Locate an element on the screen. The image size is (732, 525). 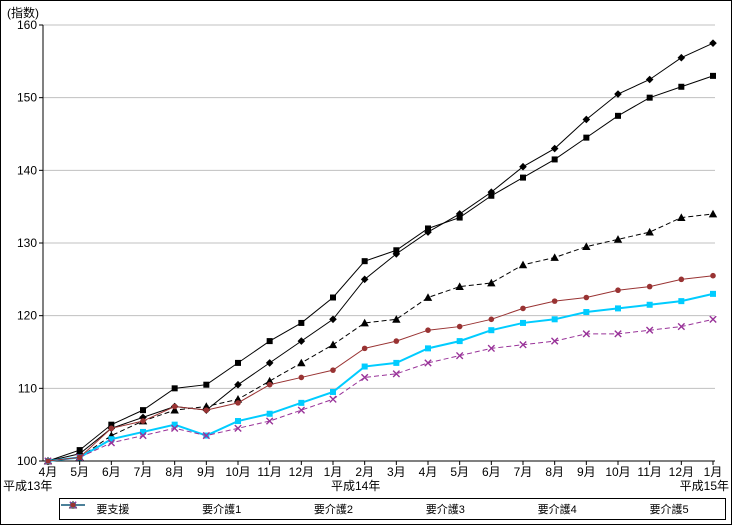
x-tick-label: 6月 is located at coordinates (111, 472).